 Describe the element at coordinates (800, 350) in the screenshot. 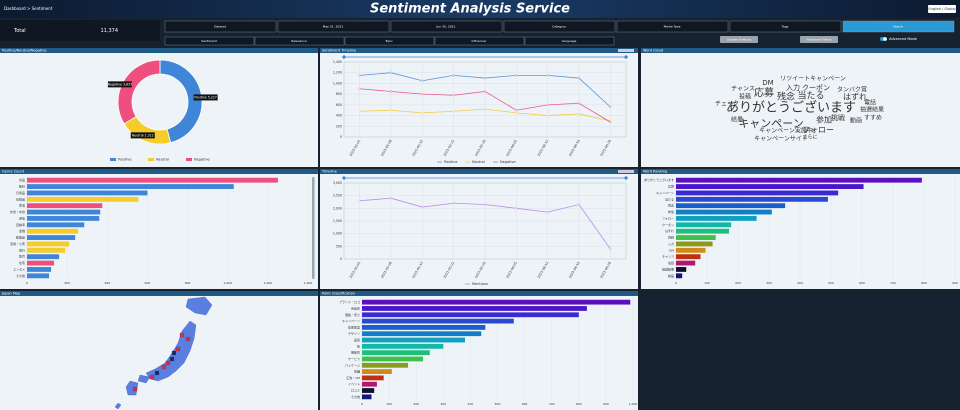

I see `empty-panel` at that location.